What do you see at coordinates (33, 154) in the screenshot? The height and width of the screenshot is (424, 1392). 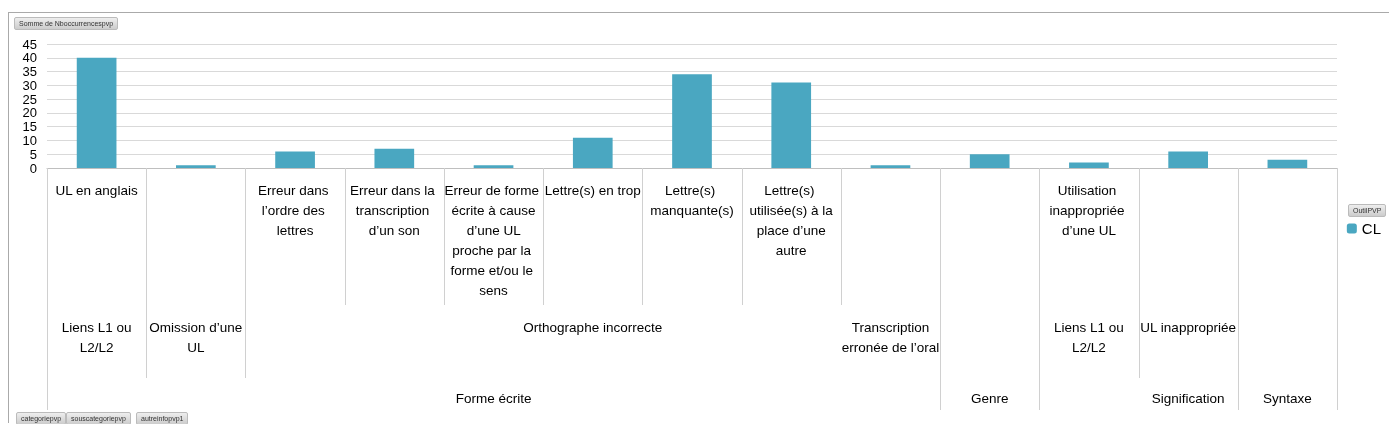 I see `y-tick-label: 5` at bounding box center [33, 154].